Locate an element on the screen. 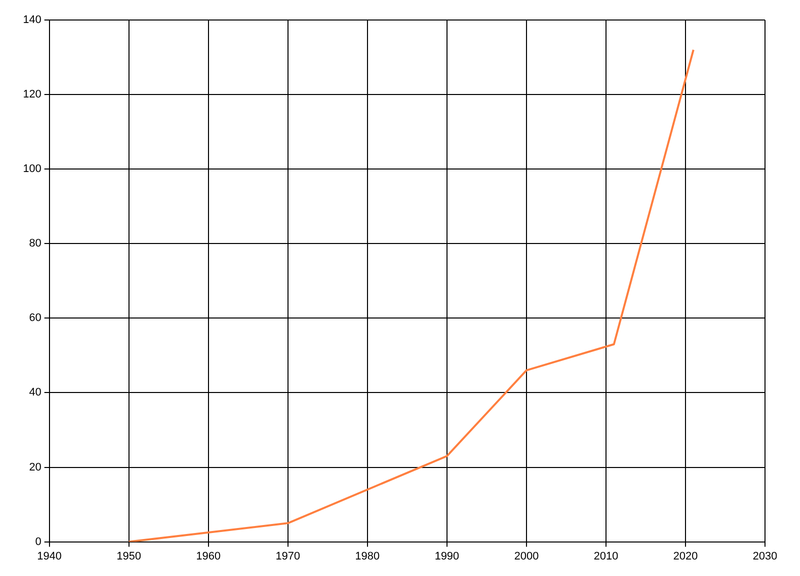 The image size is (800, 576). x-tick-label: 1960 is located at coordinates (208, 556).